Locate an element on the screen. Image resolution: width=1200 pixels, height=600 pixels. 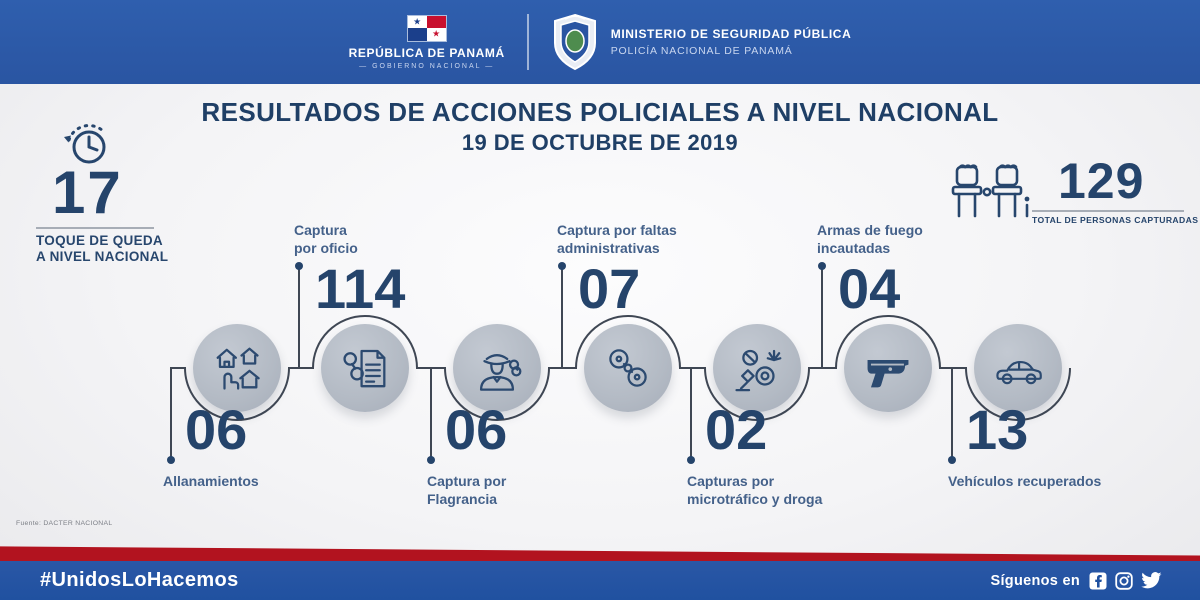
footer-hashtag: #UnidosLoHacemos is located at coordinates (139, 580).